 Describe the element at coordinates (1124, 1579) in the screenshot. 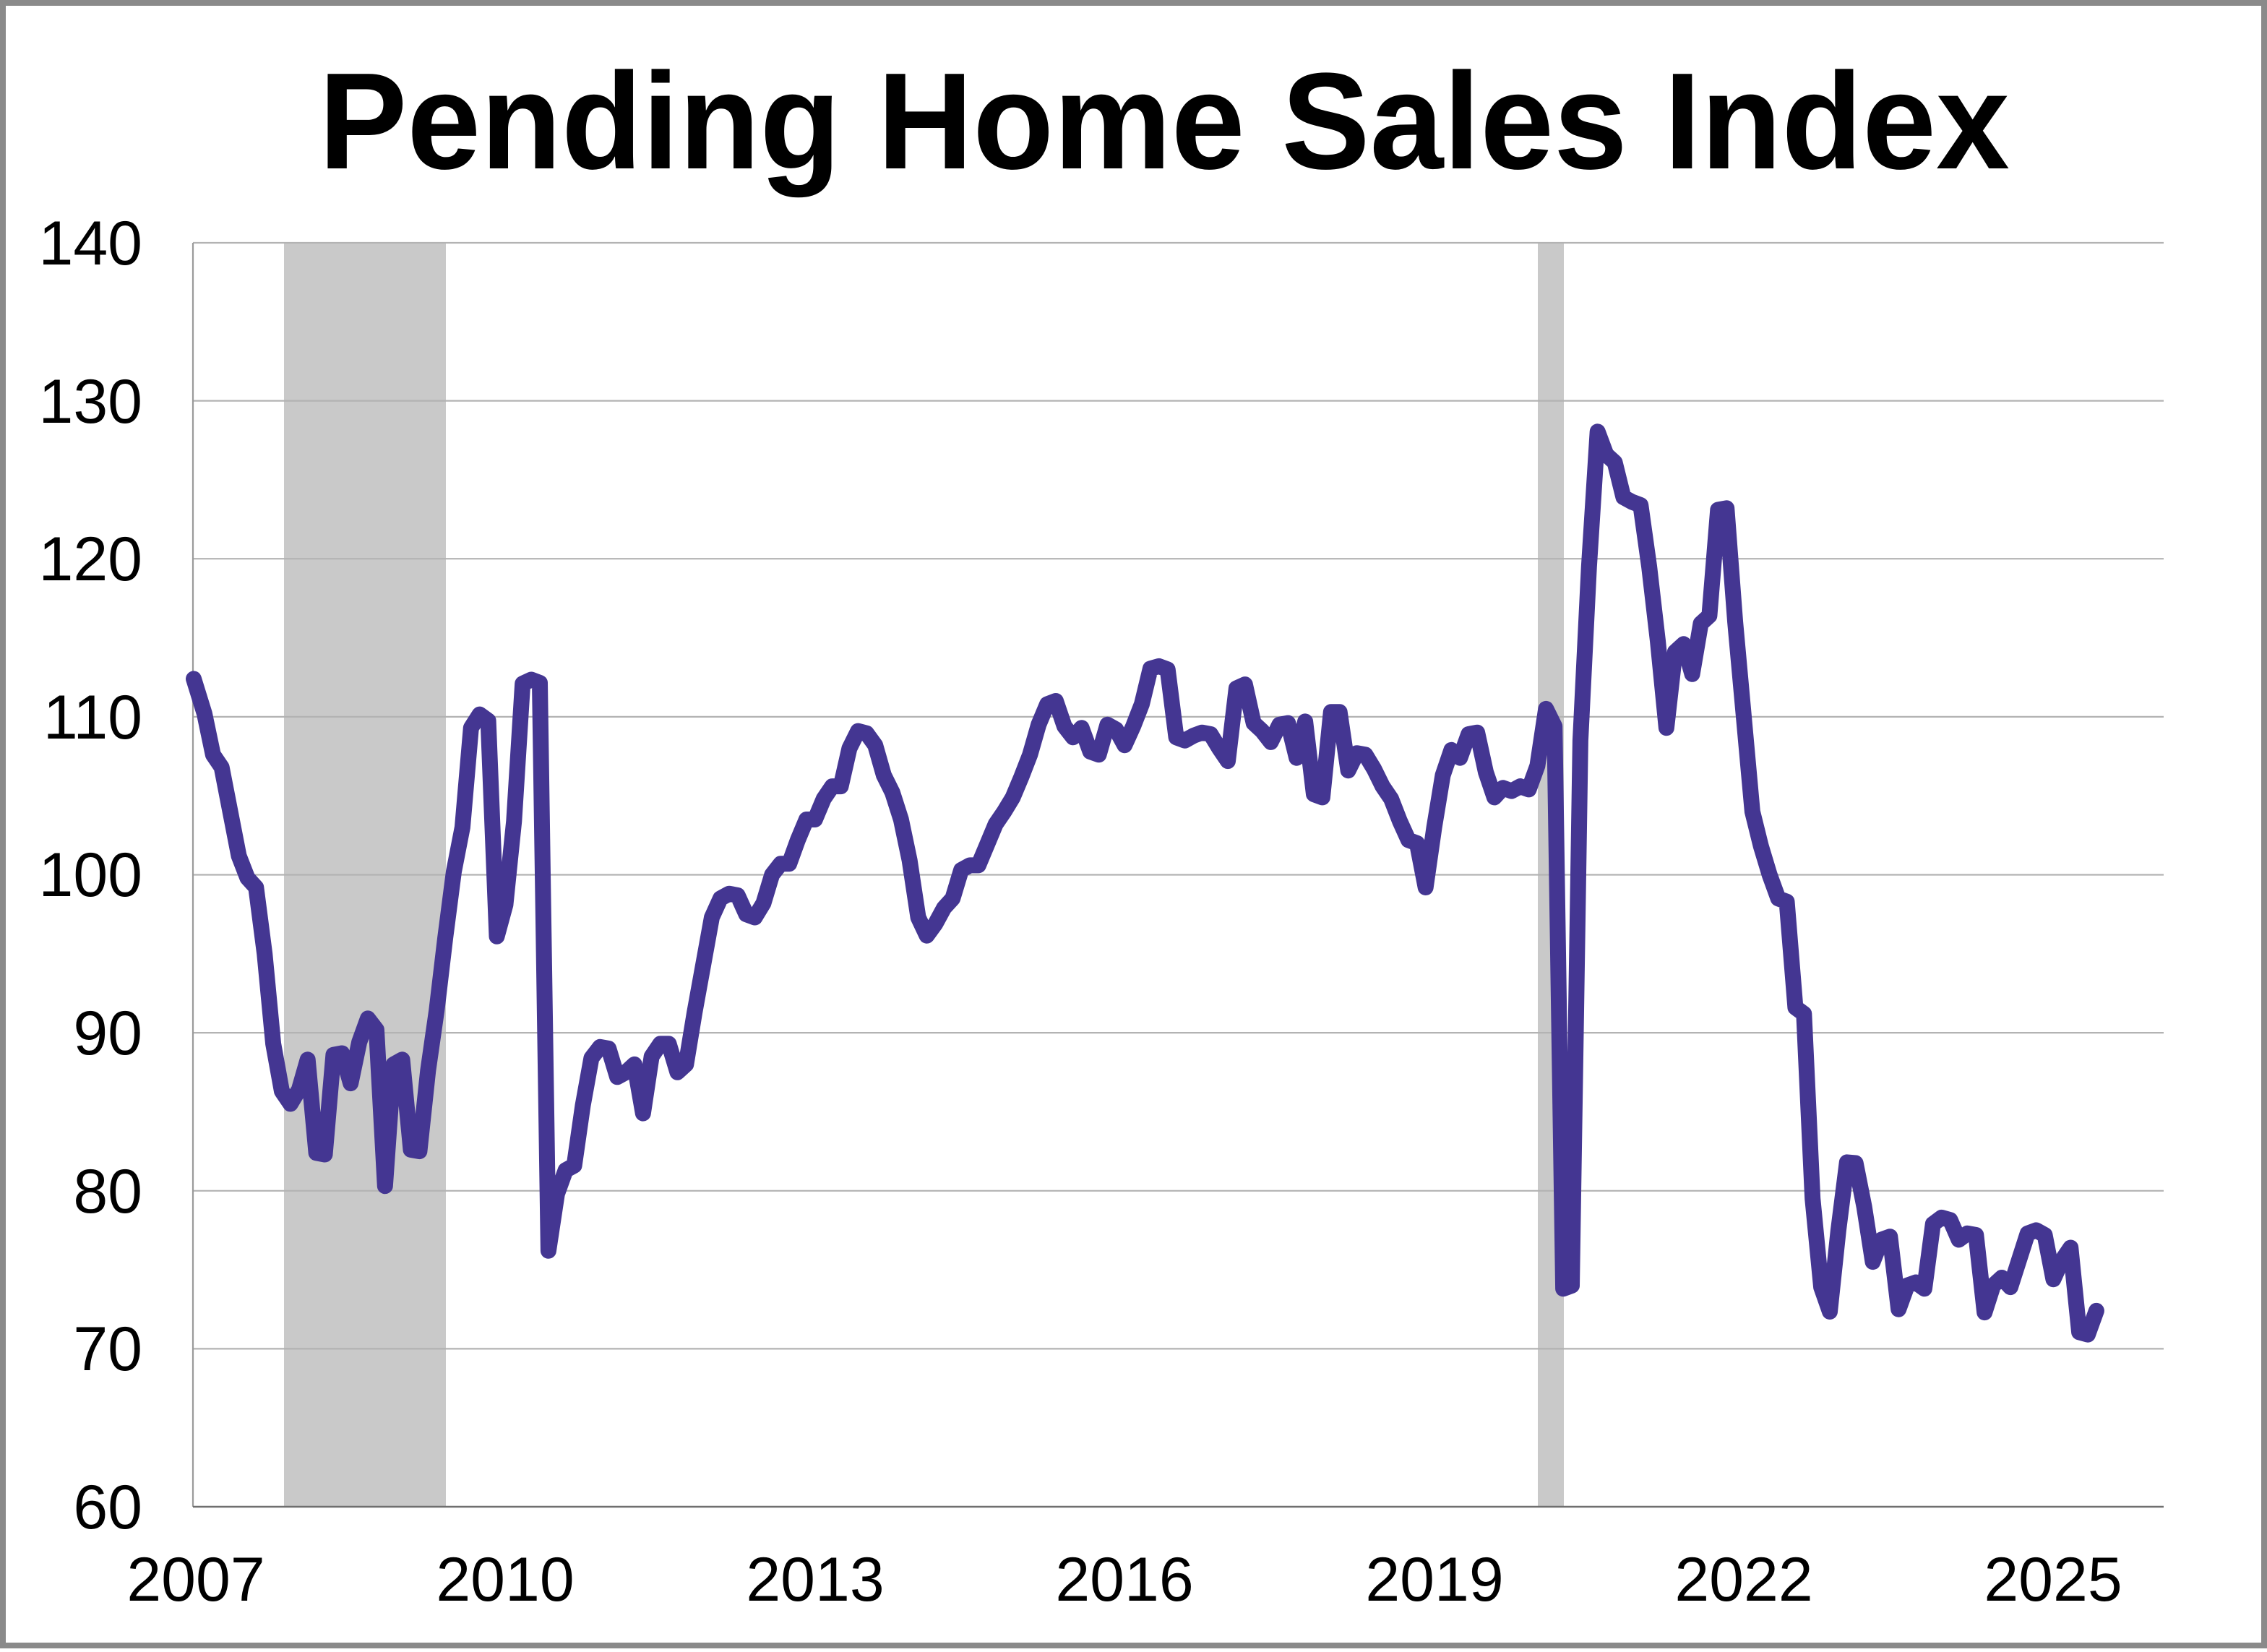

I see `svg-text: 2016` at that location.